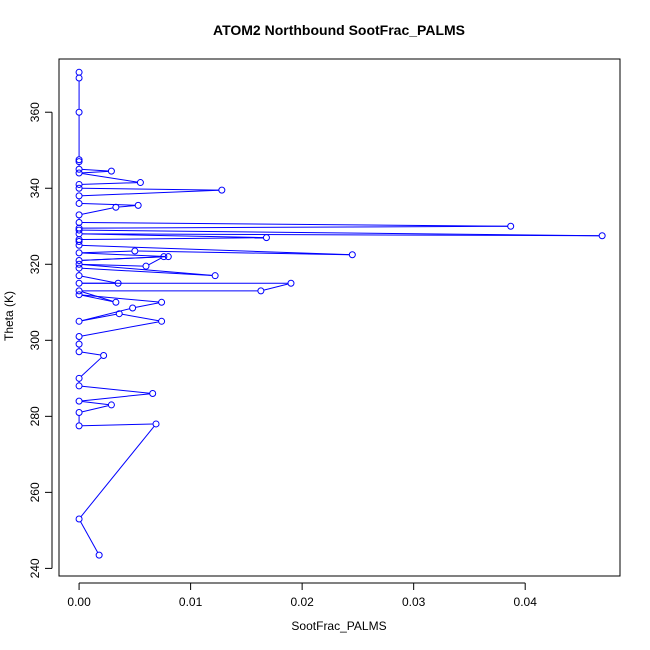 This screenshot has width=650, height=650. I want to click on x-axis: 0.00 0.01 0.02 0.03 0.04, so click(302, 595).